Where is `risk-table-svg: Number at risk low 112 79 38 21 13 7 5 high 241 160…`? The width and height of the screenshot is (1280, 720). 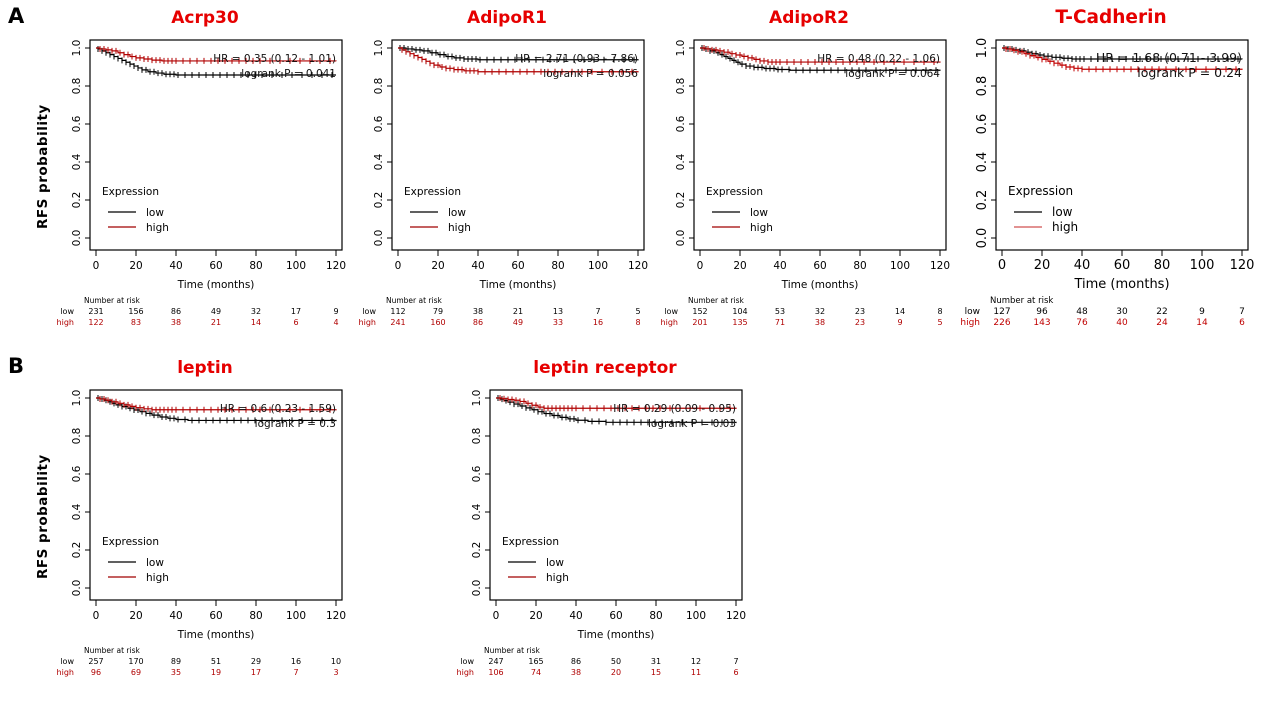
risk-table-svg: Number at risk low 112 79 38 21 13 7 5 high 241 160… is located at coordinates (500, 311).